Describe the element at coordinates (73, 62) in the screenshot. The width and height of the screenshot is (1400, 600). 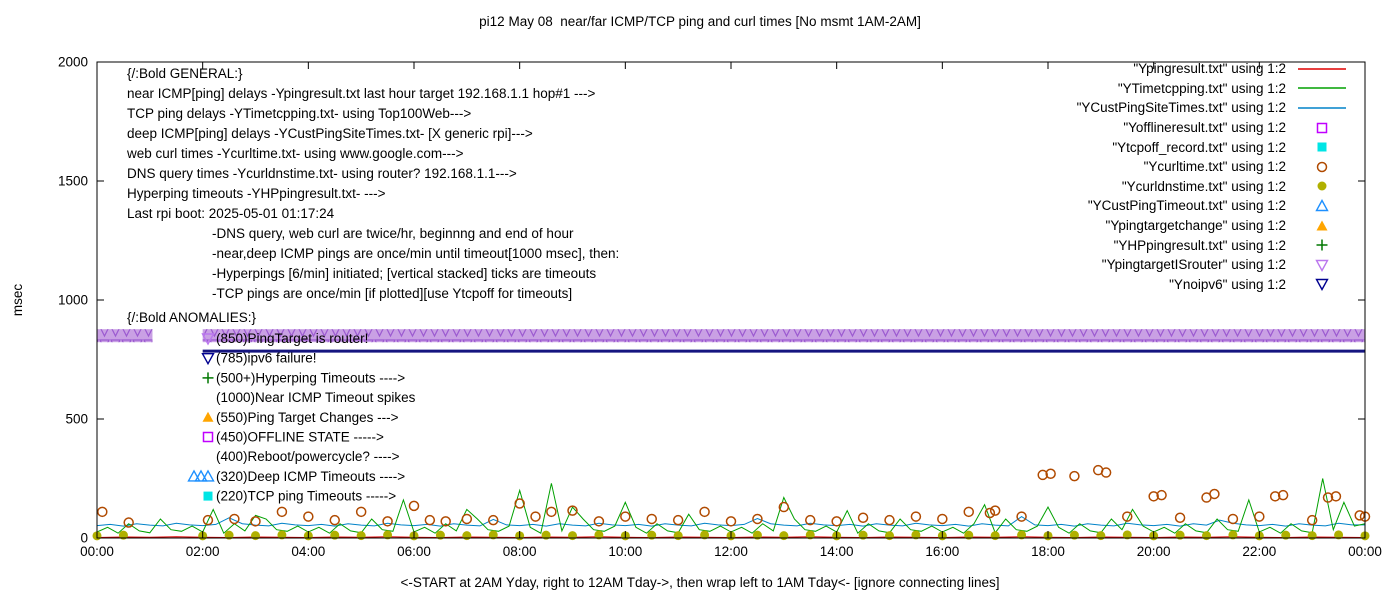
I see `y-tick-label: 2000` at that location.